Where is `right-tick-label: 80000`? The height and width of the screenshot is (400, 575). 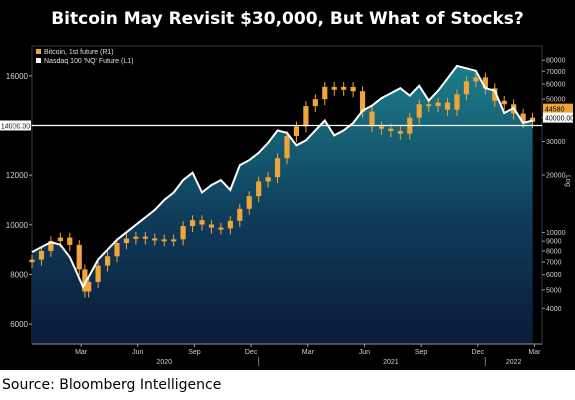
right-tick-label: 80000 is located at coordinates (556, 61).